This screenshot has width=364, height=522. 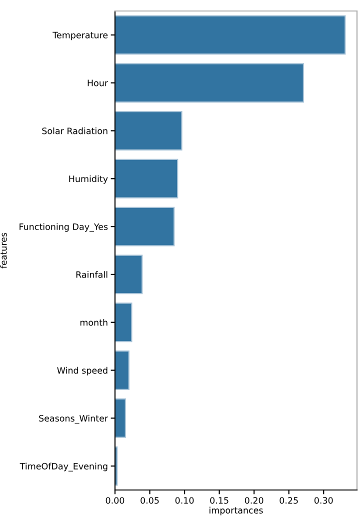 What do you see at coordinates (75, 130) in the screenshot?
I see `y-tick-label: Solar Radiation` at bounding box center [75, 130].